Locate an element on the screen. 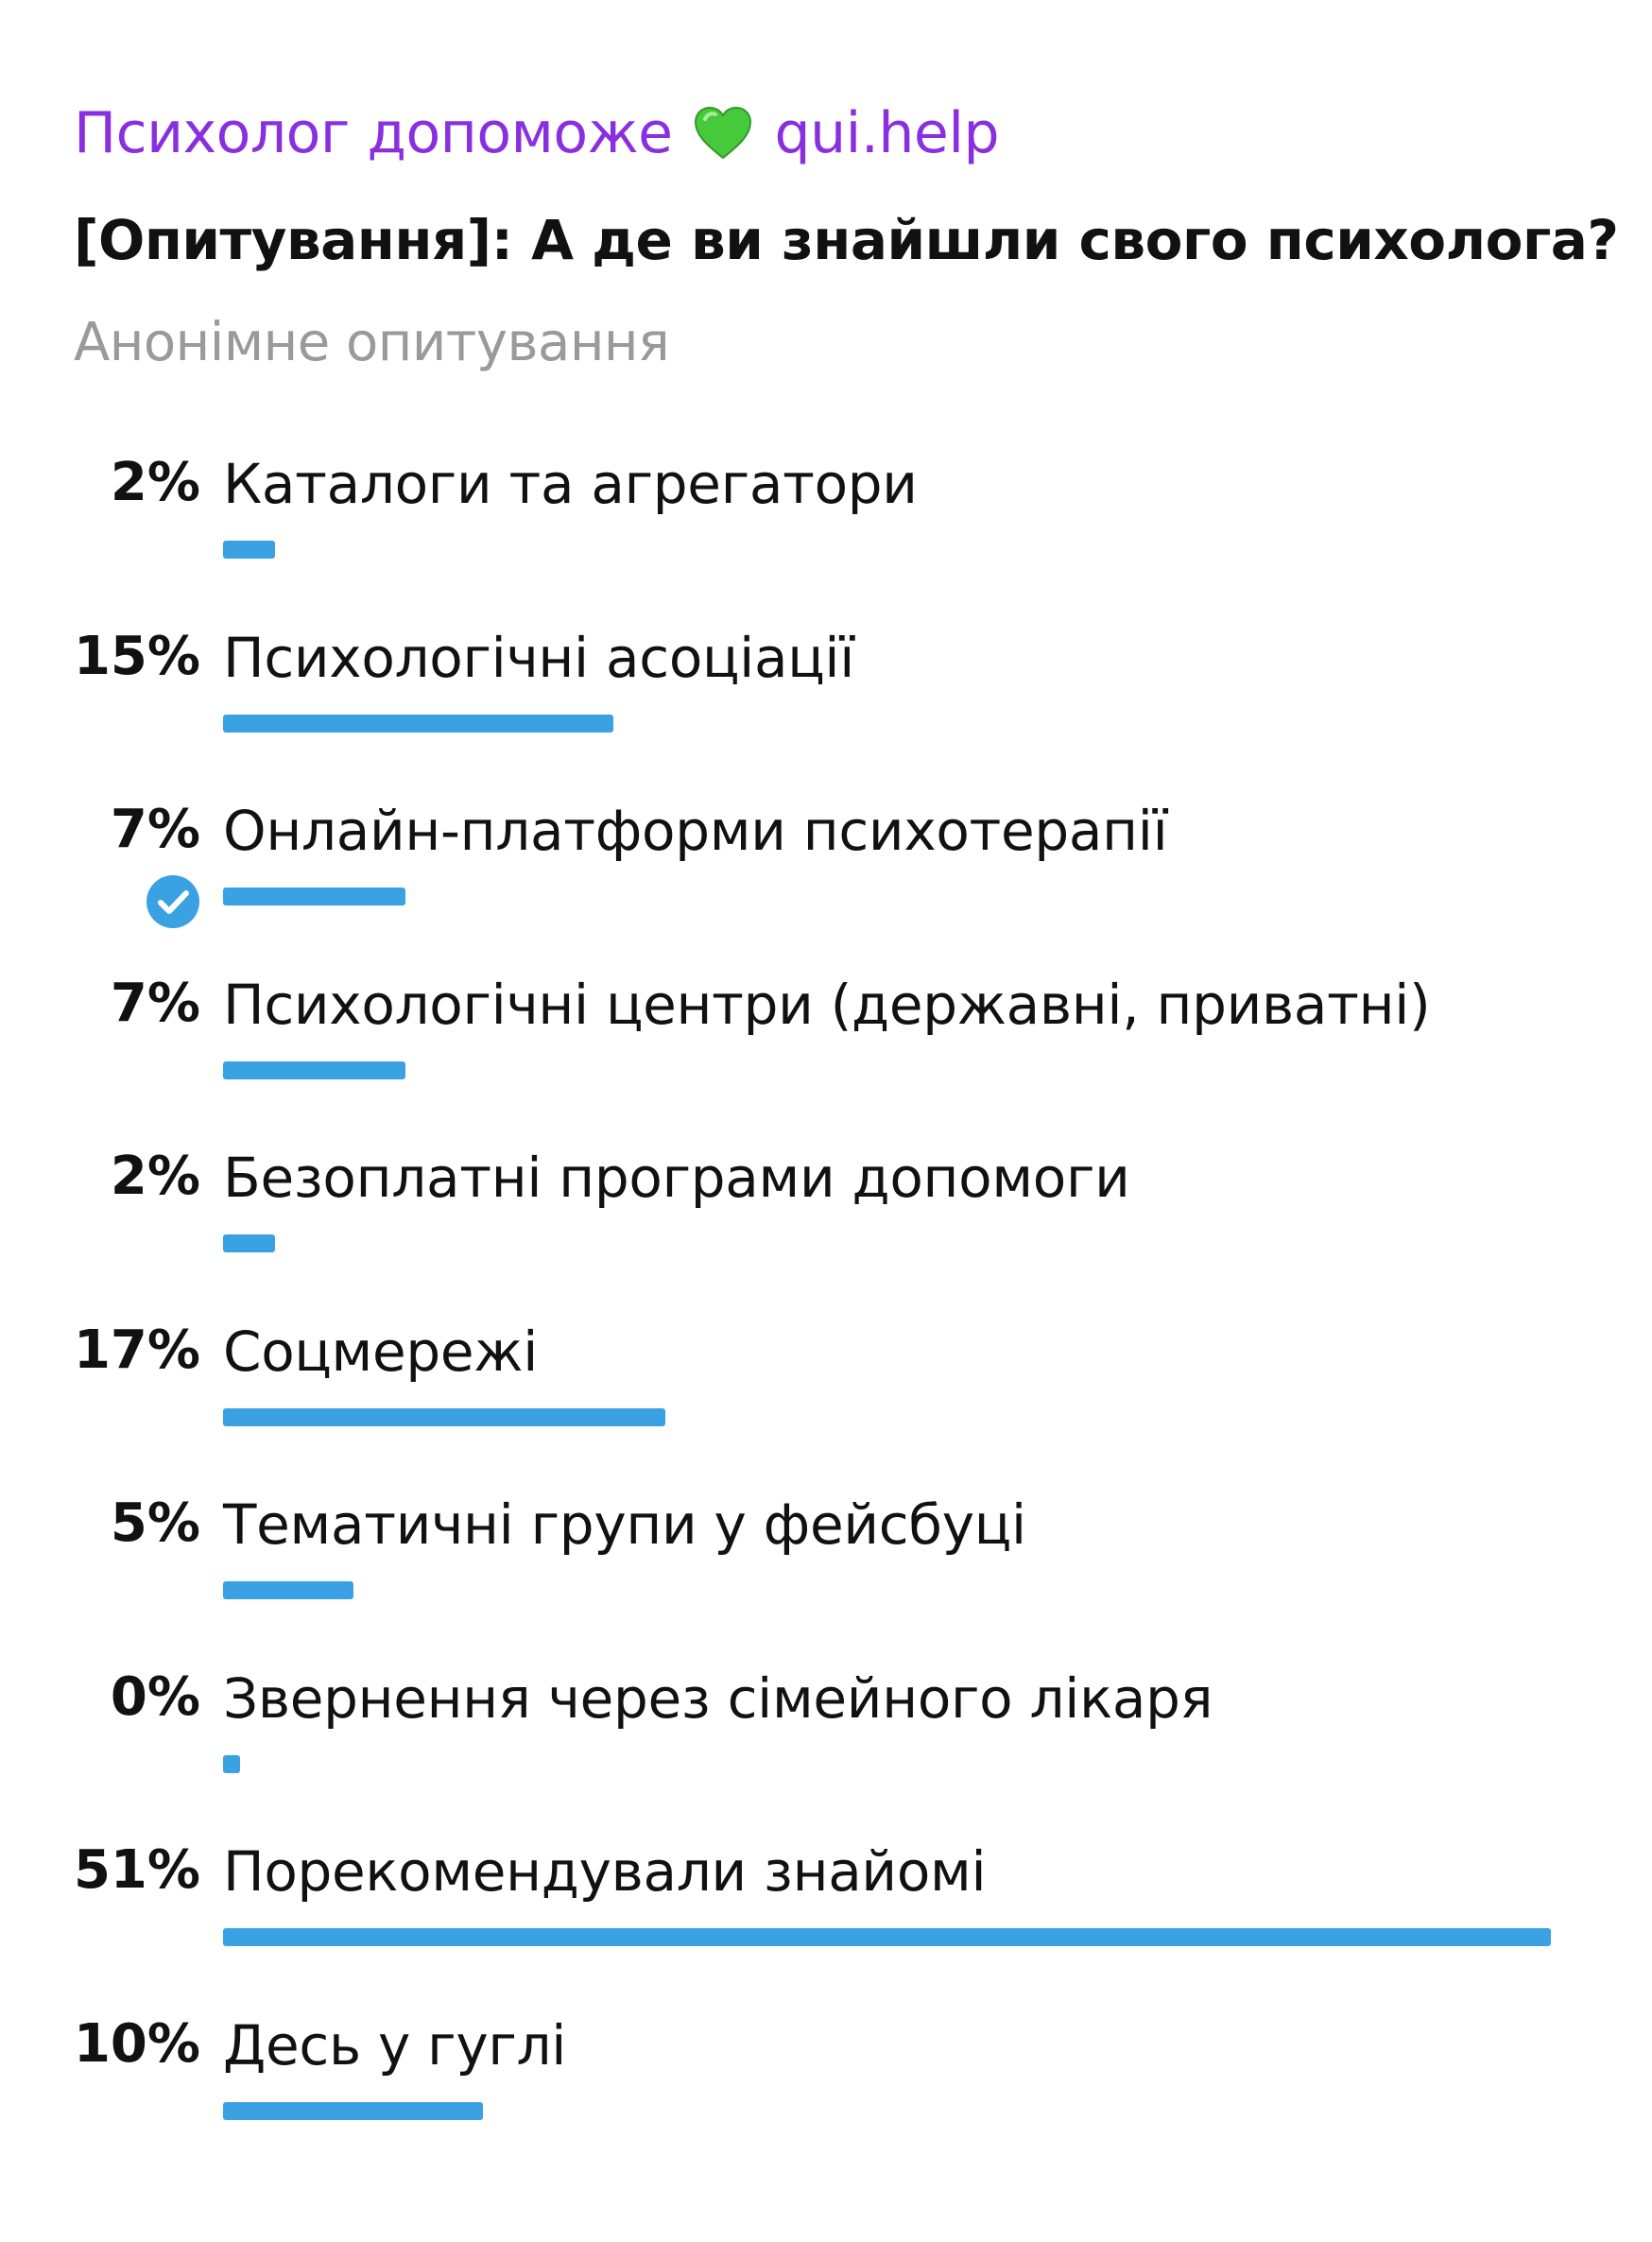 The width and height of the screenshot is (1652, 2242). channel-title: Психолог допоможе qui.help is located at coordinates (537, 133).